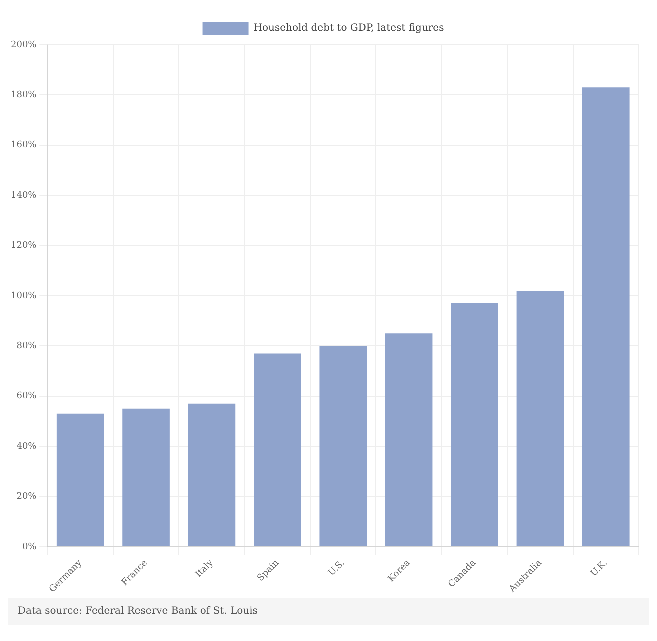 This screenshot has width=657, height=641. Describe the element at coordinates (138, 611) in the screenshot. I see `source-note: Data source: Federal Reserve Bank of St. Louis` at that location.